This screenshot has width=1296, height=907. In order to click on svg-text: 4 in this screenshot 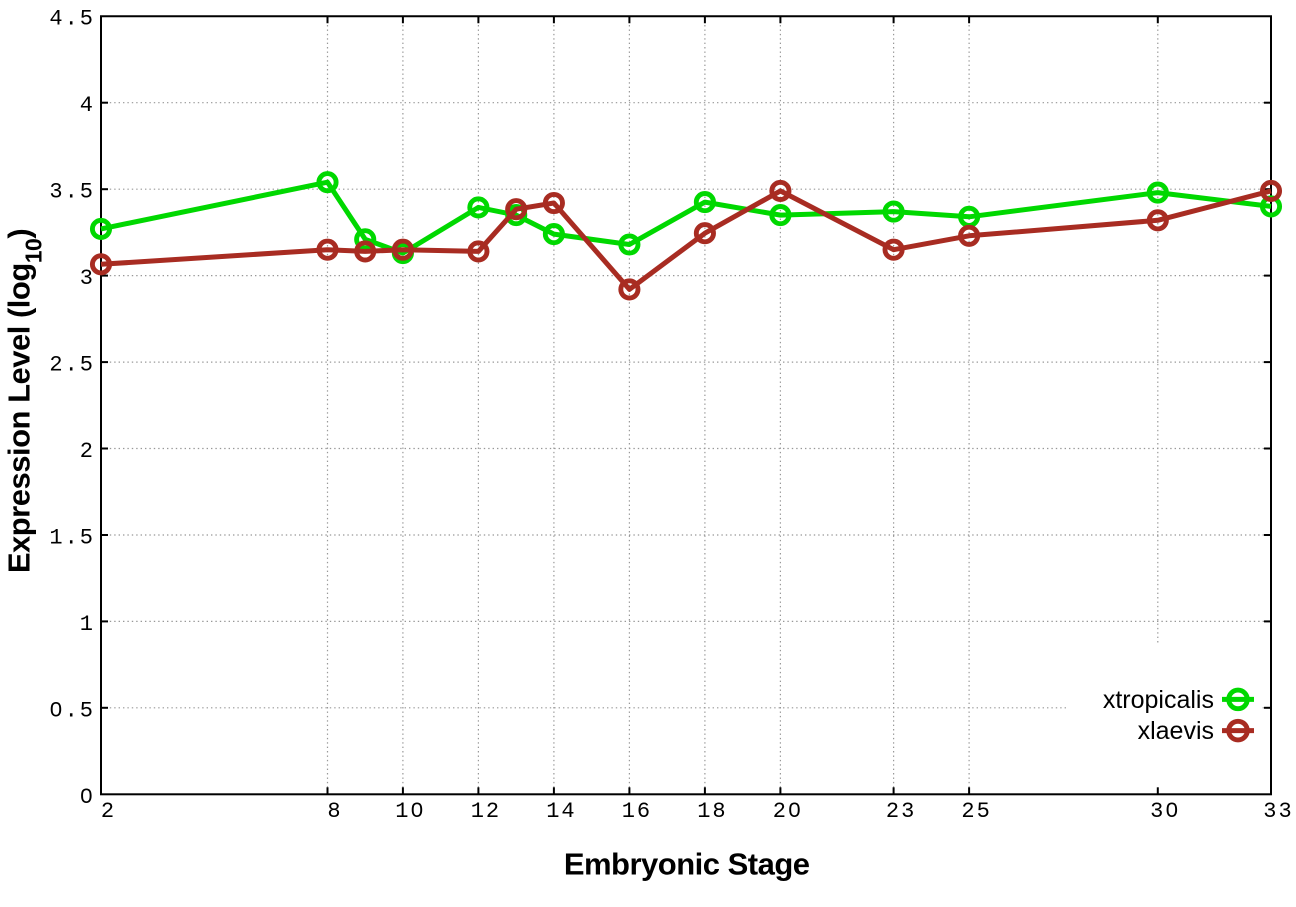, I will do `click(87, 105)`.